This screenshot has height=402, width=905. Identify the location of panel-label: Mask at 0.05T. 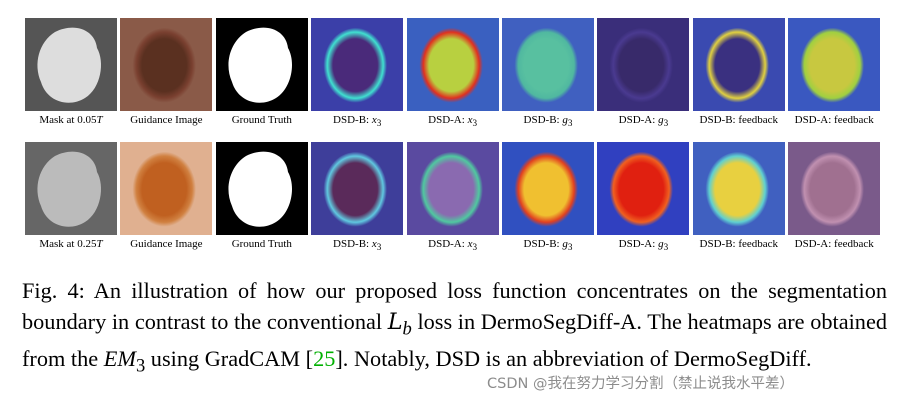
(71, 120).